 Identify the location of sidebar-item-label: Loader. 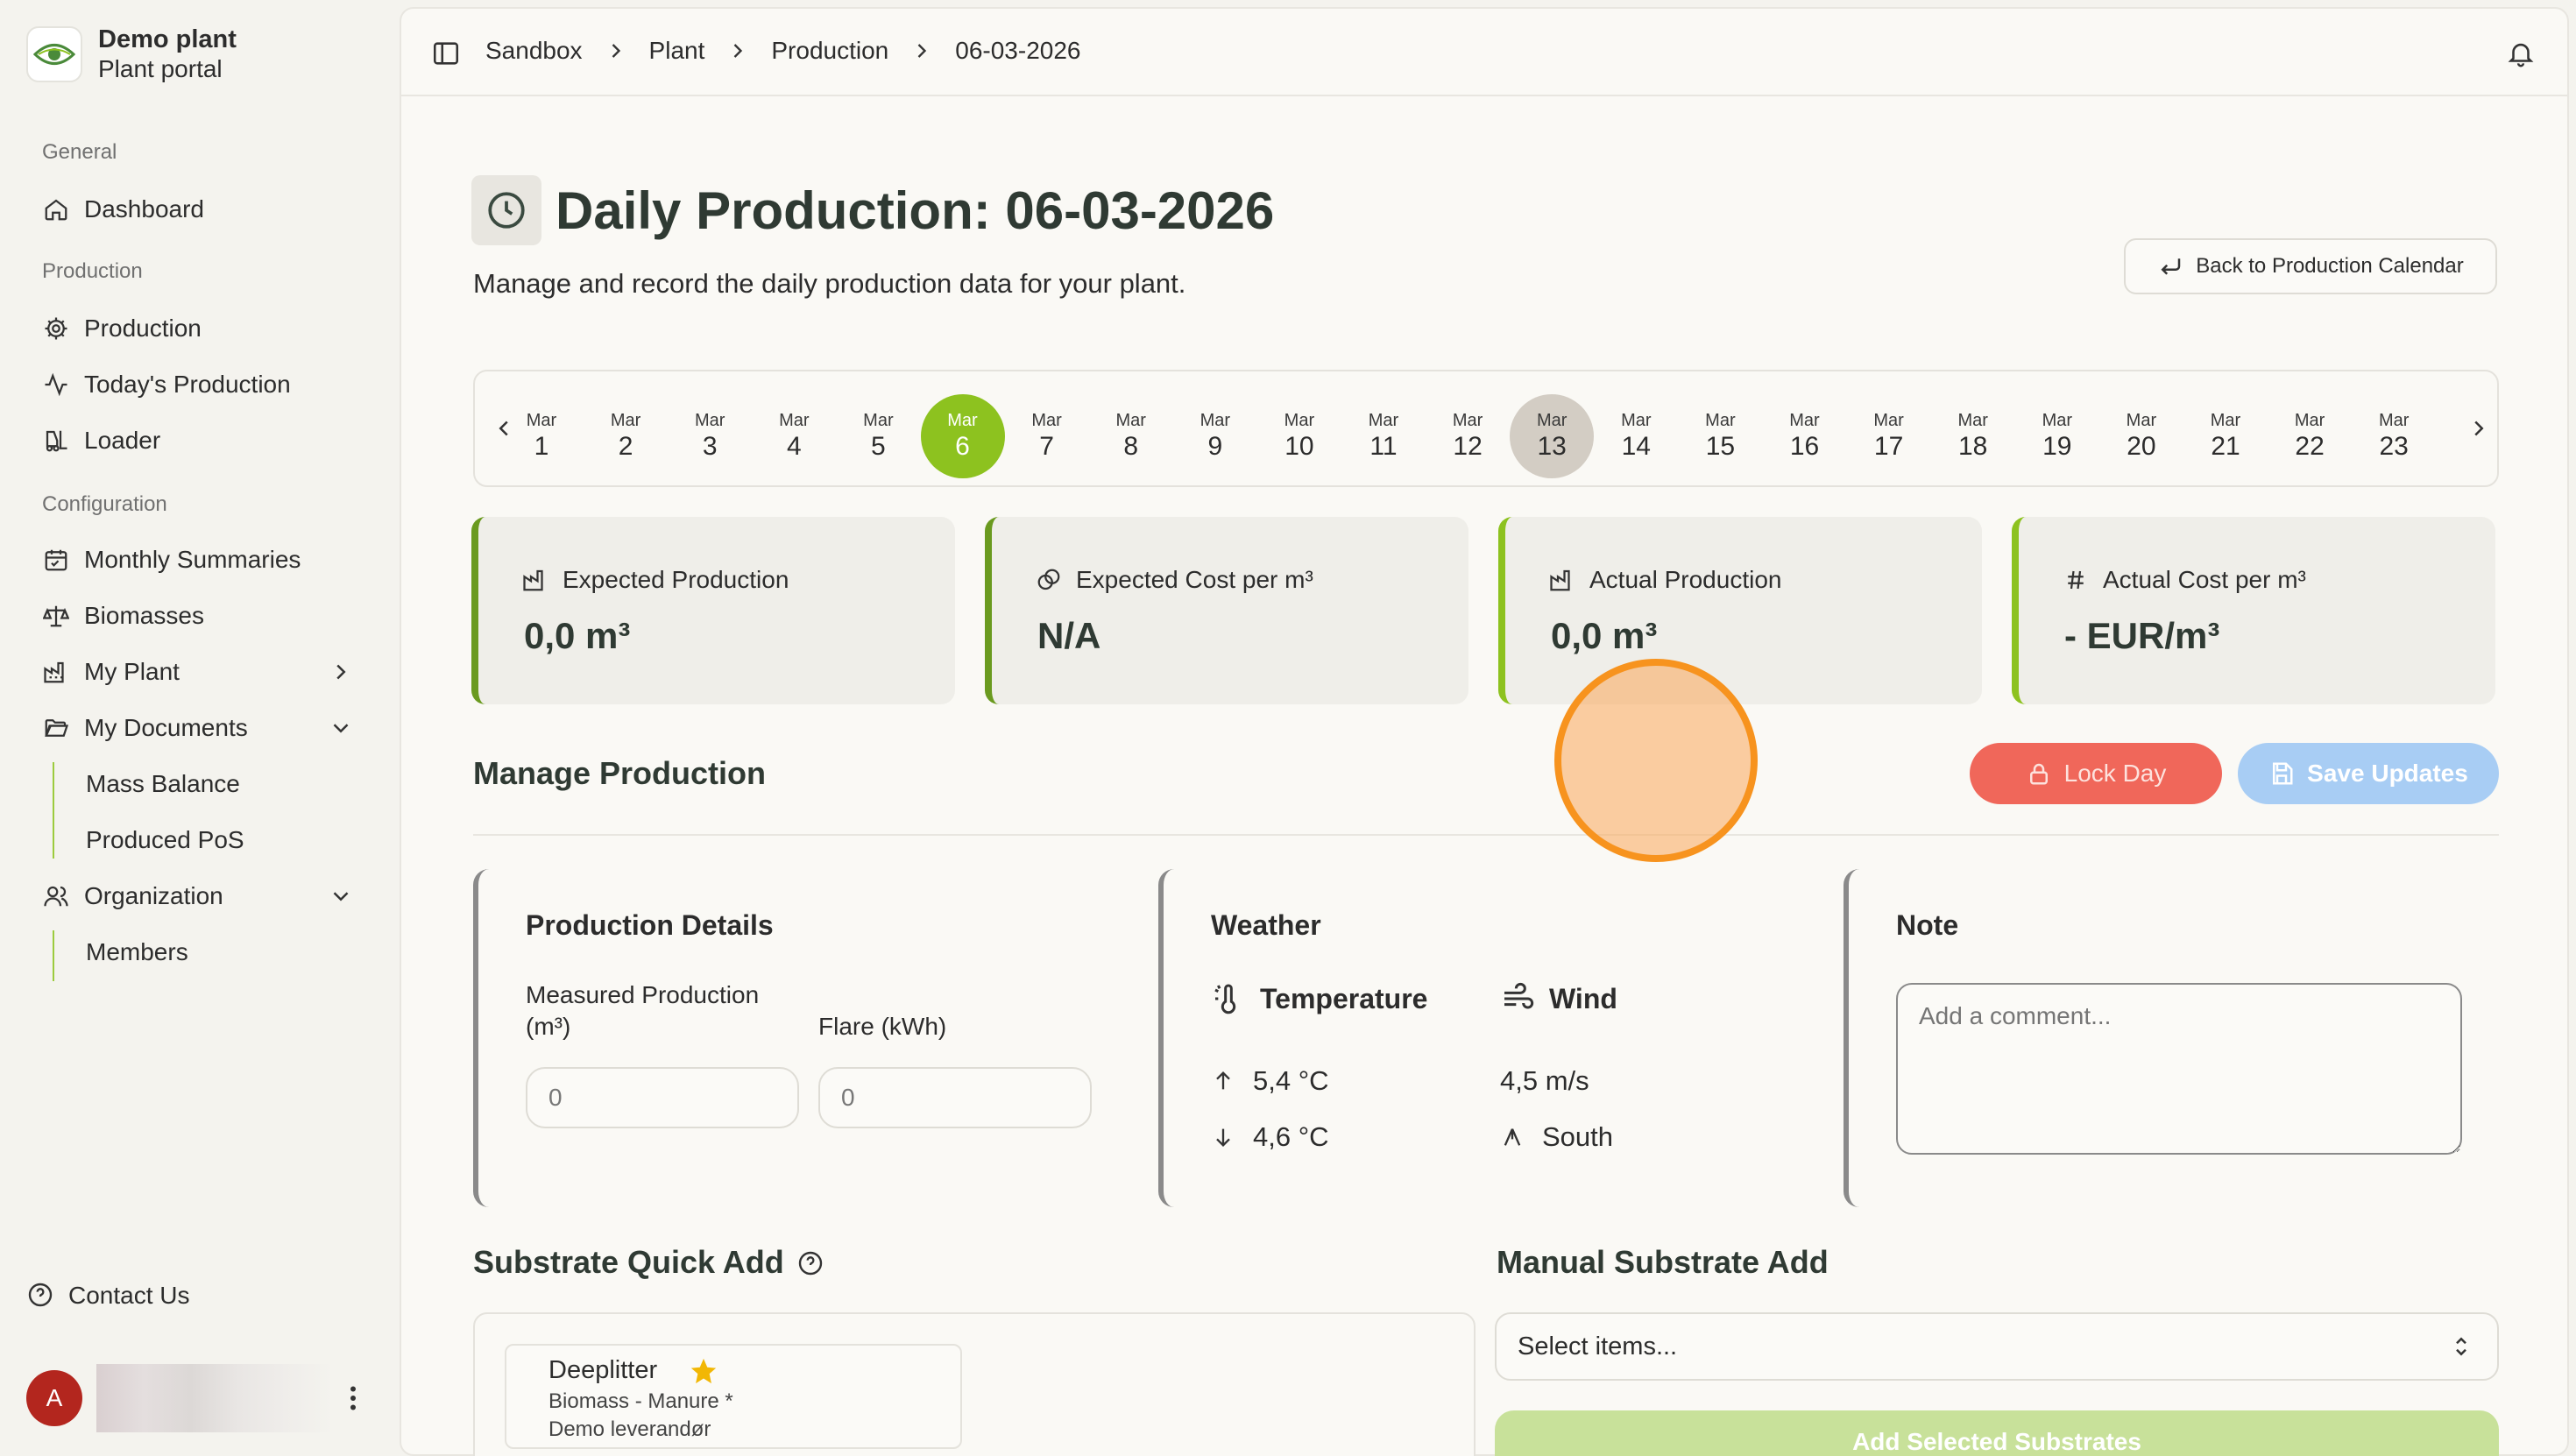
(122, 440).